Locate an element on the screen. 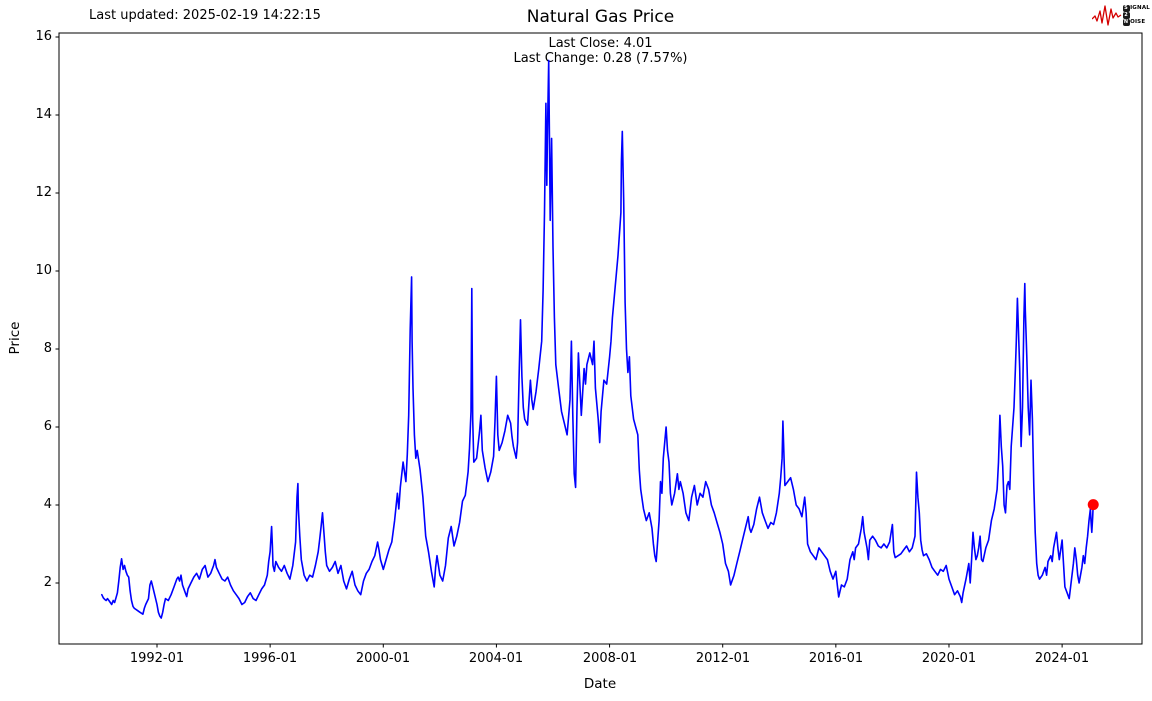 This screenshot has width=1152, height=701. x-tick-label: 1996-01 is located at coordinates (270, 658).